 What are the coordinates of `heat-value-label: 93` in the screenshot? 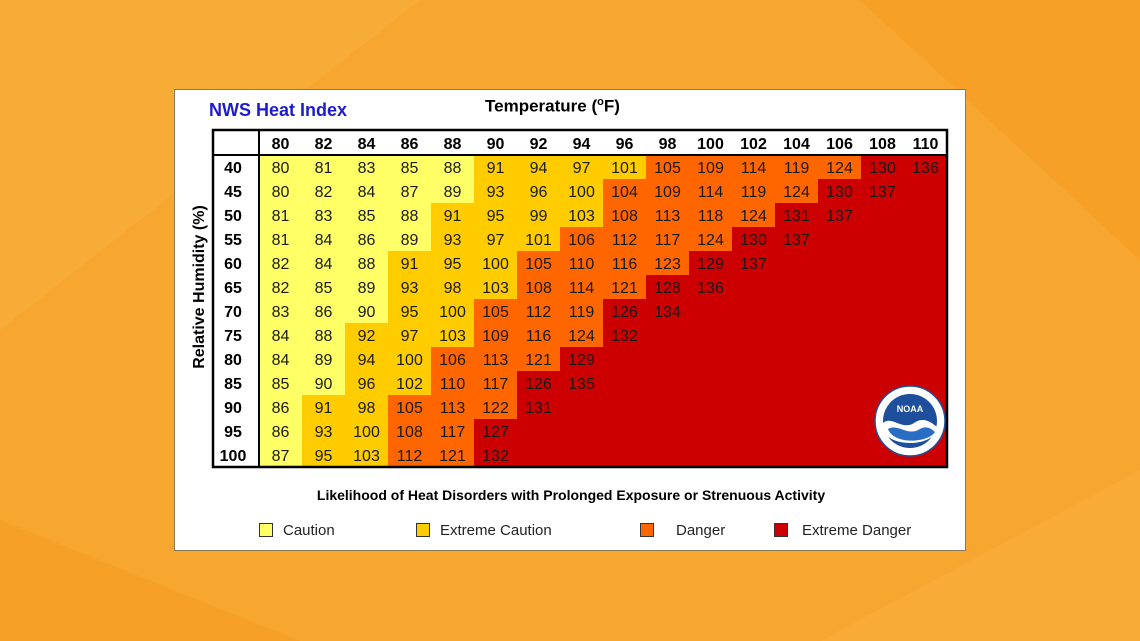 It's located at (324, 432).